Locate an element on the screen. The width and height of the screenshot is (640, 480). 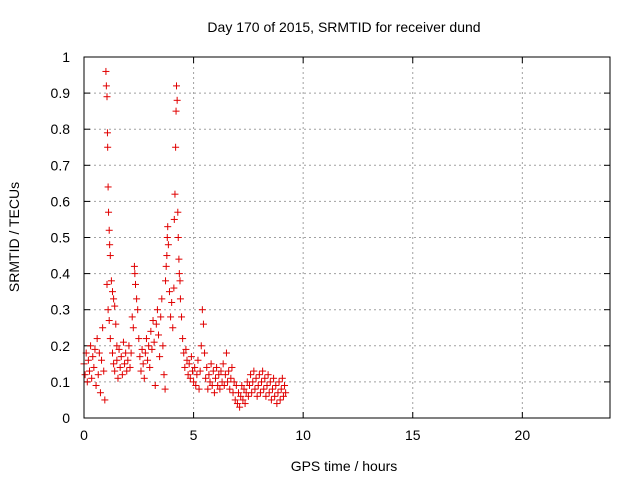
y-tick-label: 0.4 is located at coordinates (61, 274).